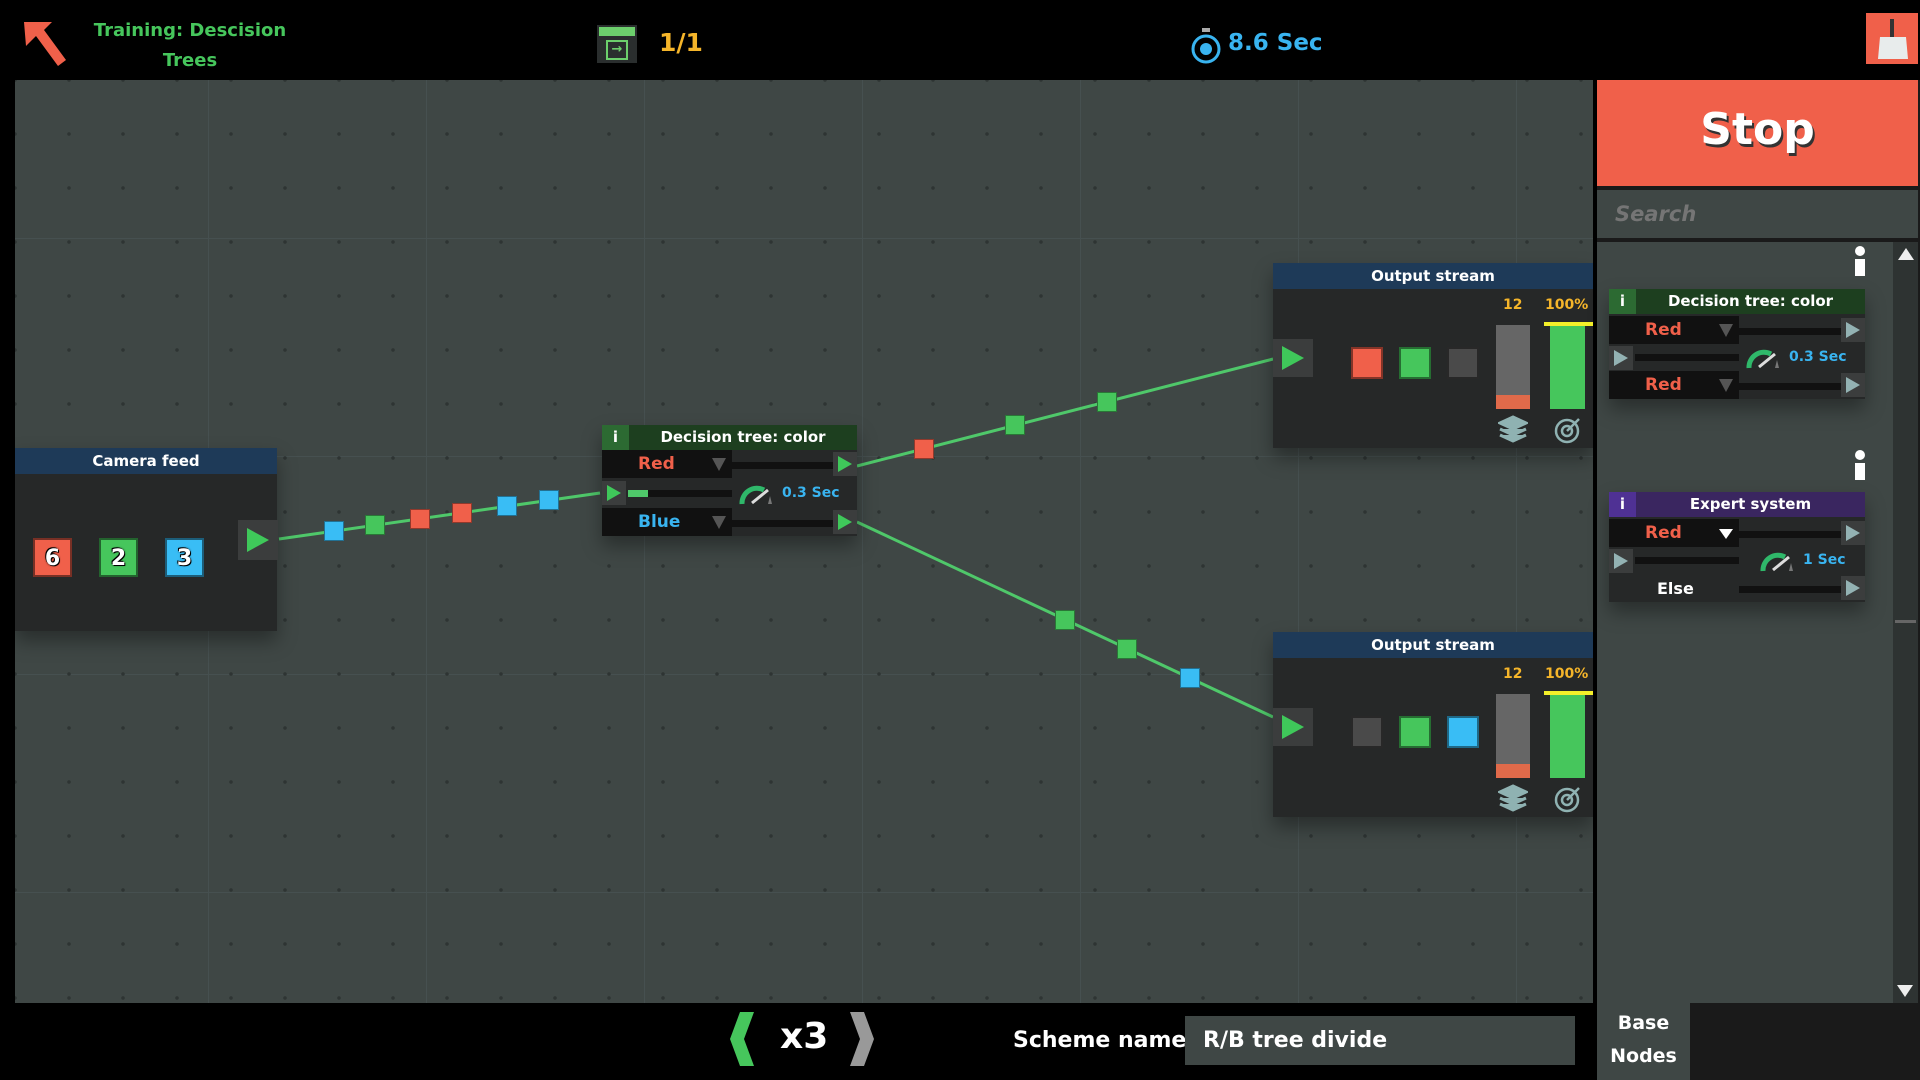 This screenshot has width=1920, height=1080. Describe the element at coordinates (52, 557) in the screenshot. I see `count-red: 6` at that location.